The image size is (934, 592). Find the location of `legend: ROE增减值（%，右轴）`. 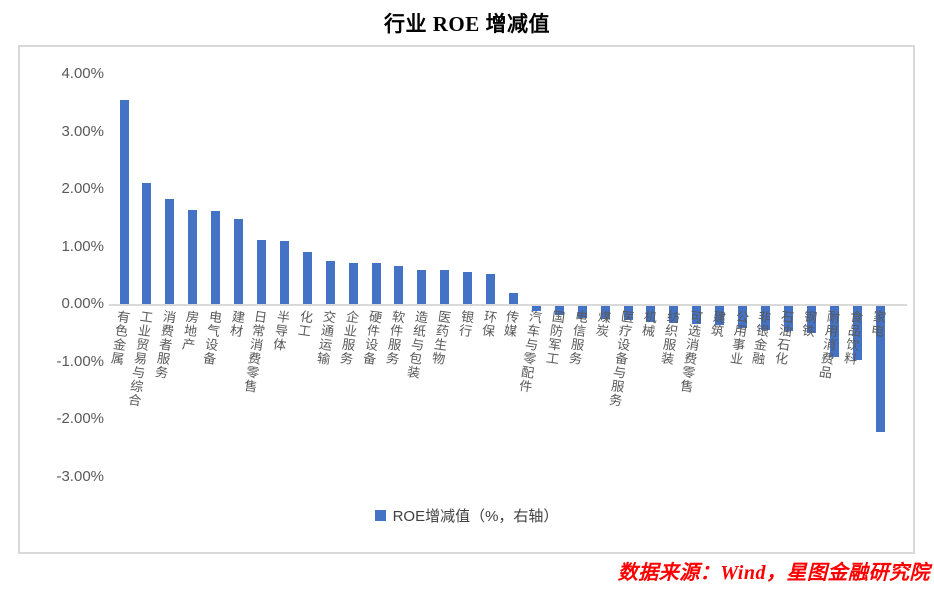

legend: ROE增减值（%，右轴） is located at coordinates (466, 515).